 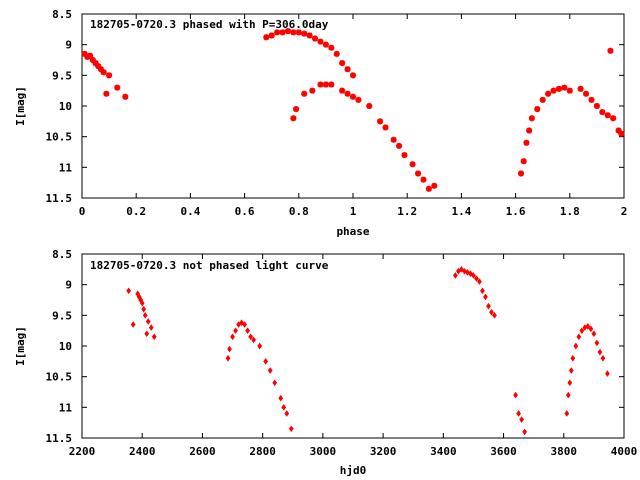 What do you see at coordinates (245, 211) in the screenshot?
I see `x-tick-label: 0.6` at bounding box center [245, 211].